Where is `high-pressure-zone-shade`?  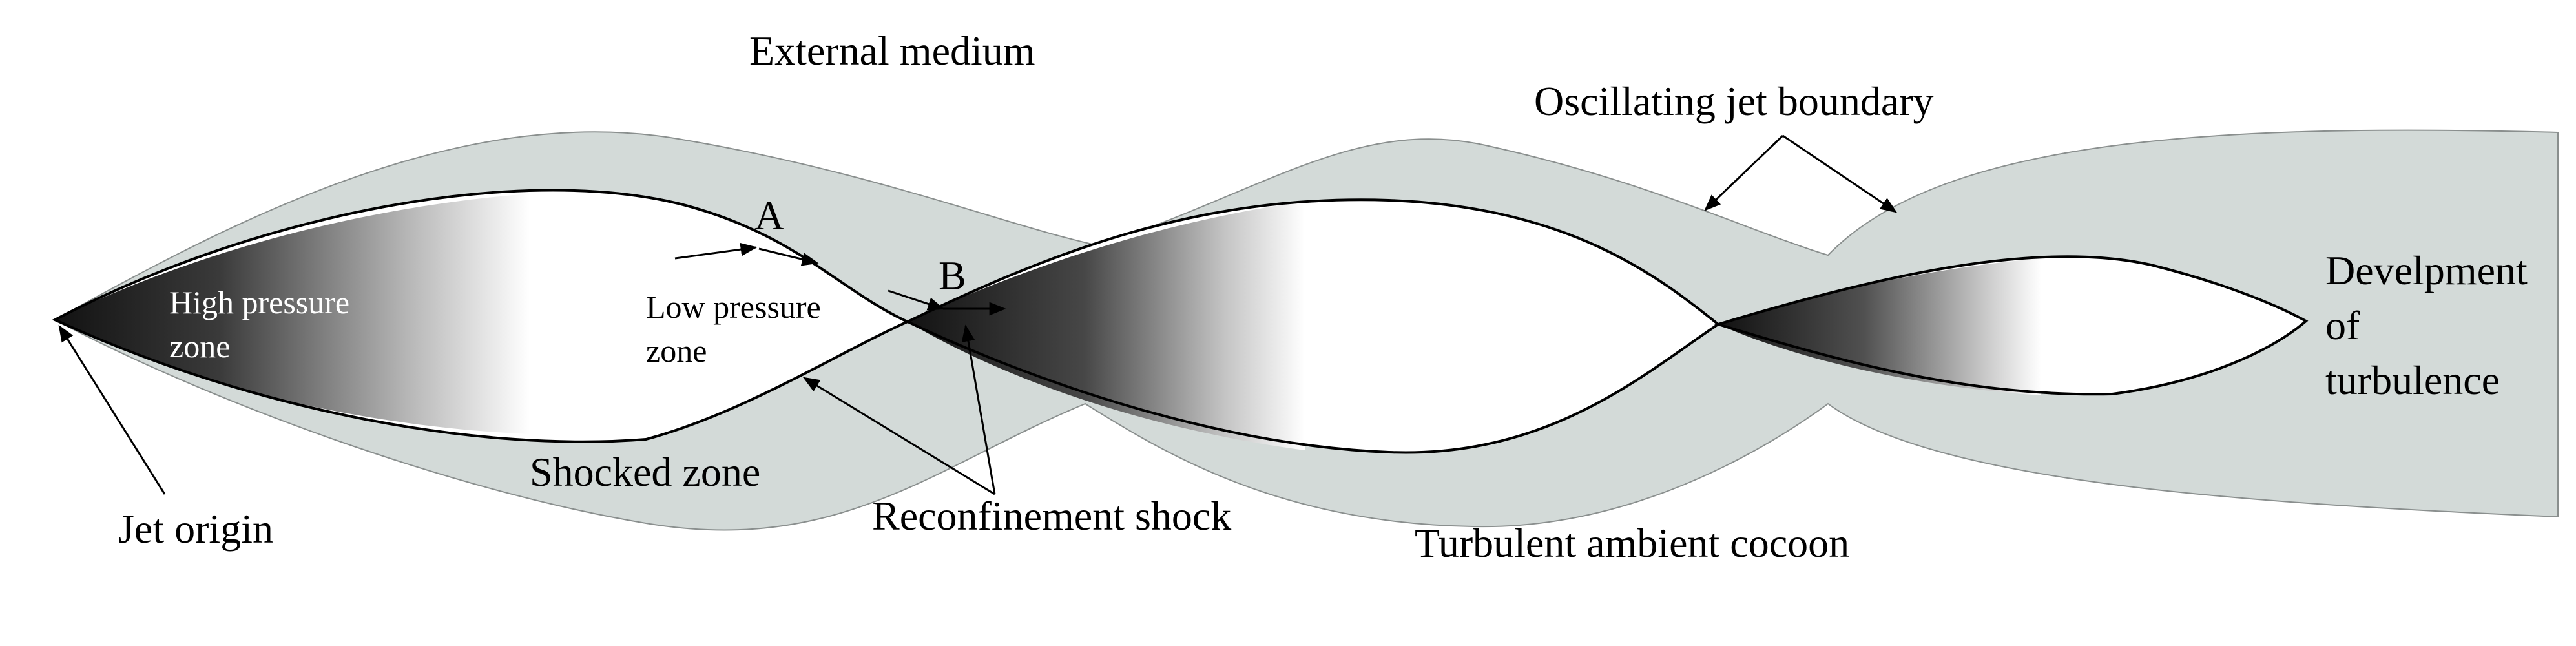 high-pressure-zone-shade is located at coordinates (292, 314).